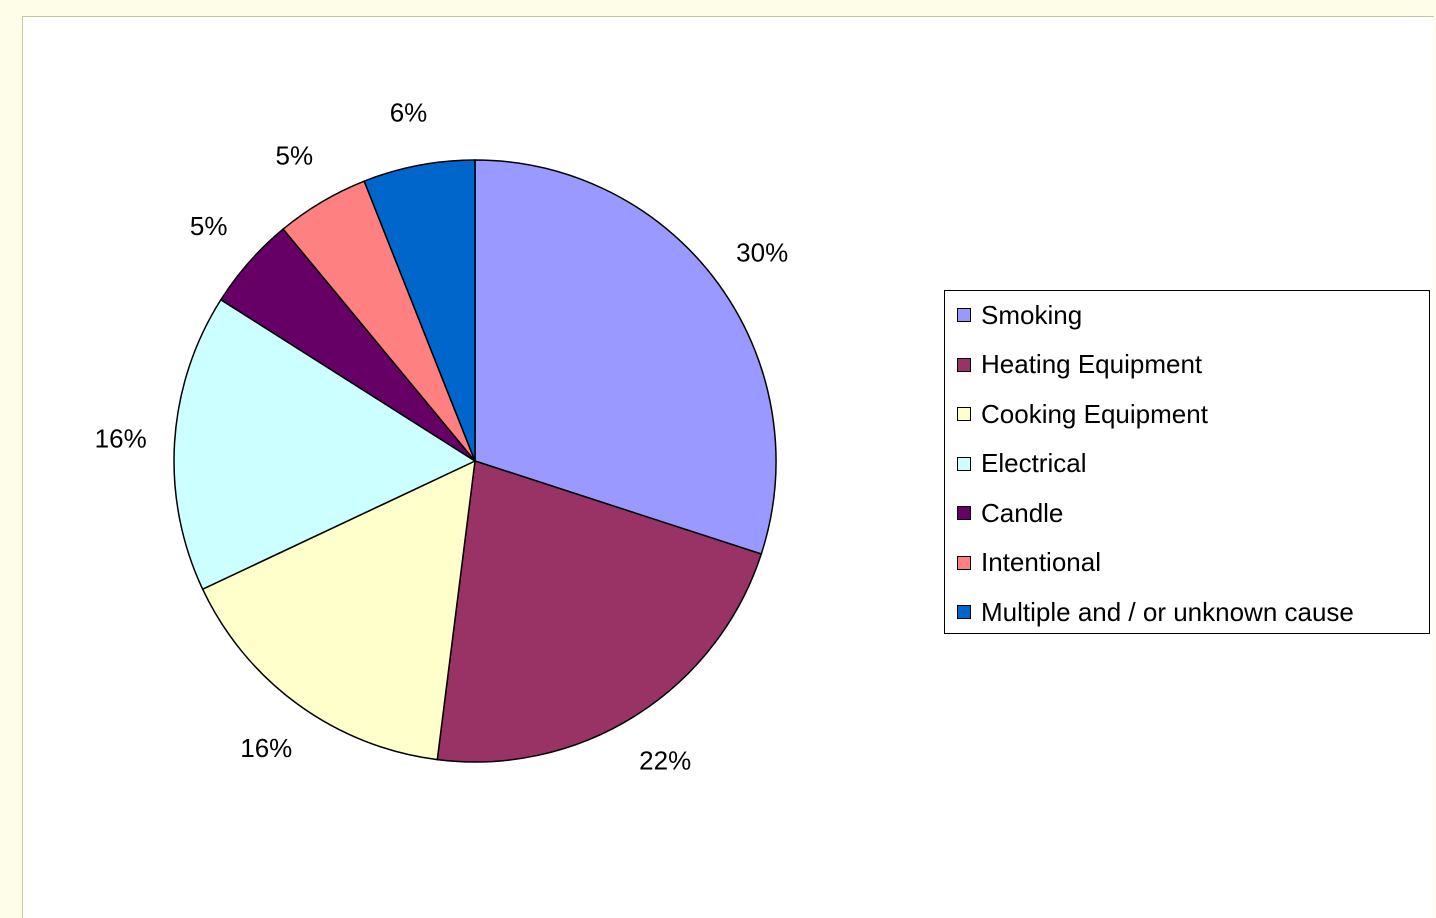 This screenshot has width=1436, height=918. I want to click on legend-item: Cooking Equipment, so click(1082, 414).